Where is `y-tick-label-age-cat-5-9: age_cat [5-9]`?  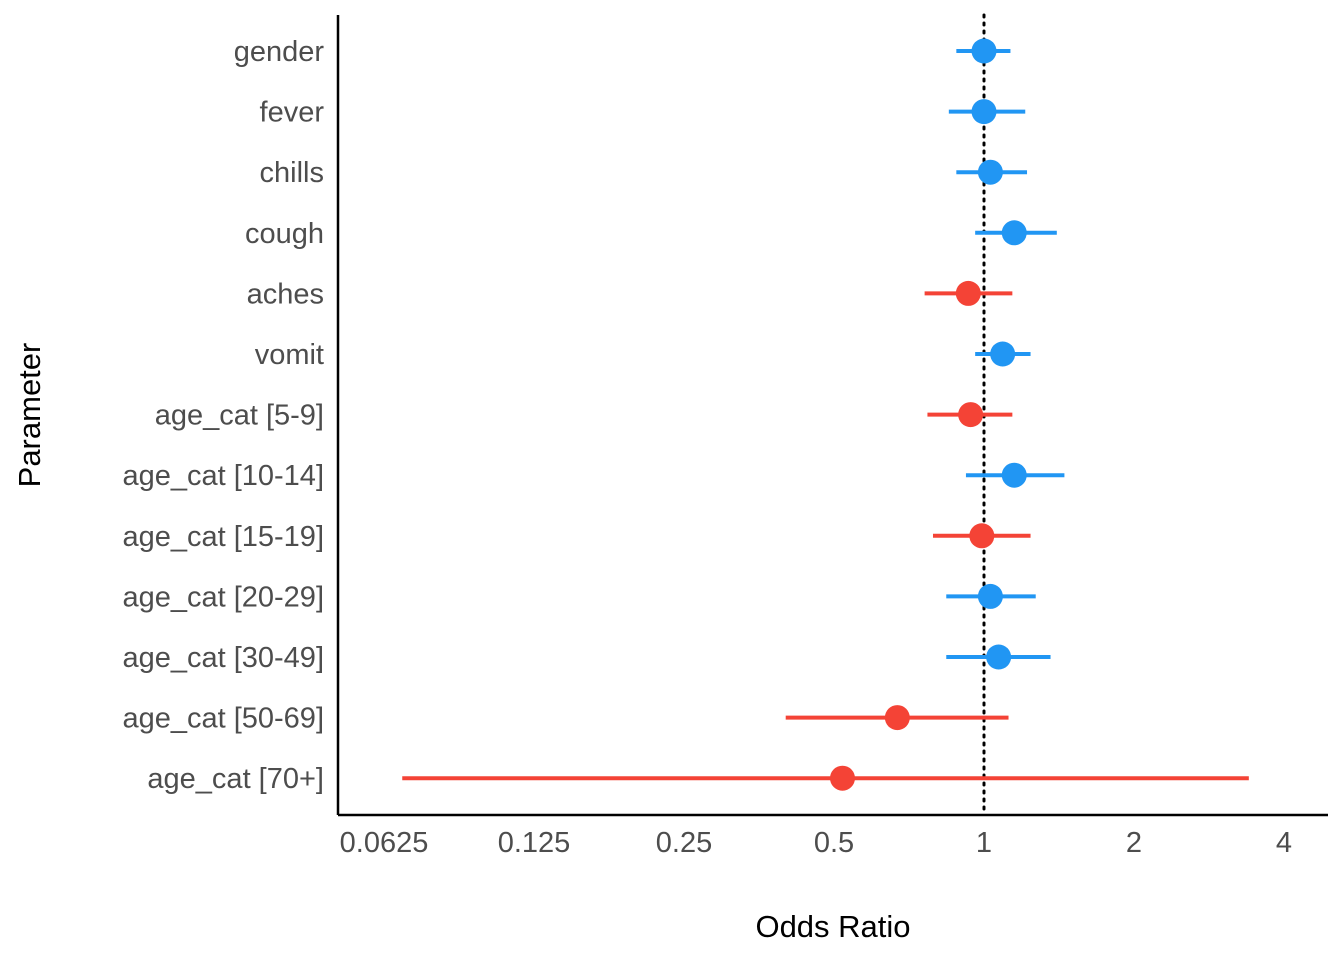 y-tick-label-age-cat-5-9: age_cat [5-9] is located at coordinates (239, 416).